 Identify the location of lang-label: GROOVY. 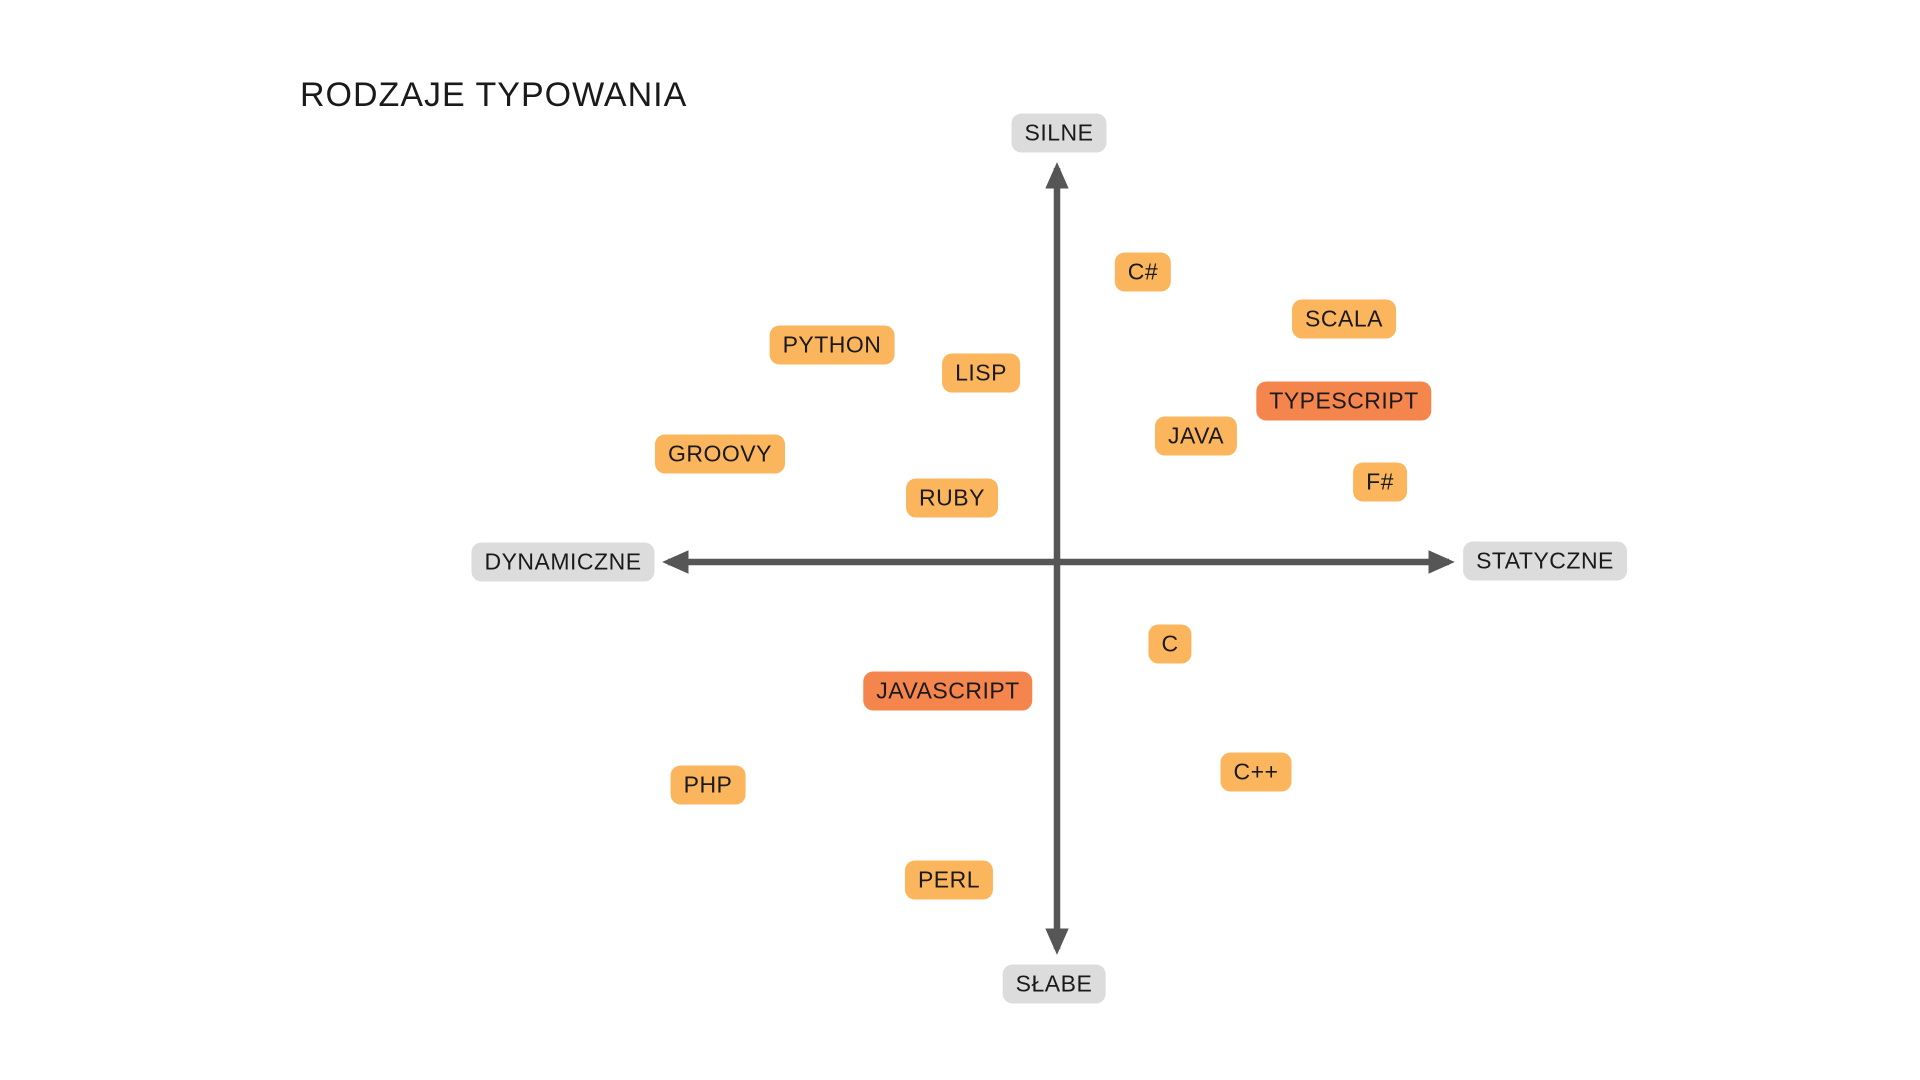
(720, 453).